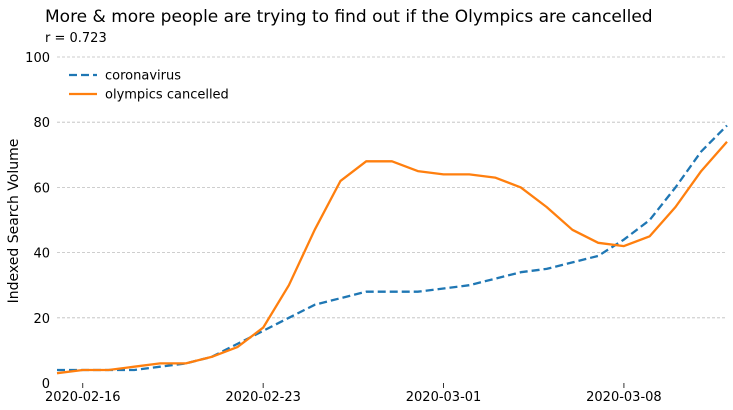  I want to click on y-tick-label: 40, so click(41, 254).